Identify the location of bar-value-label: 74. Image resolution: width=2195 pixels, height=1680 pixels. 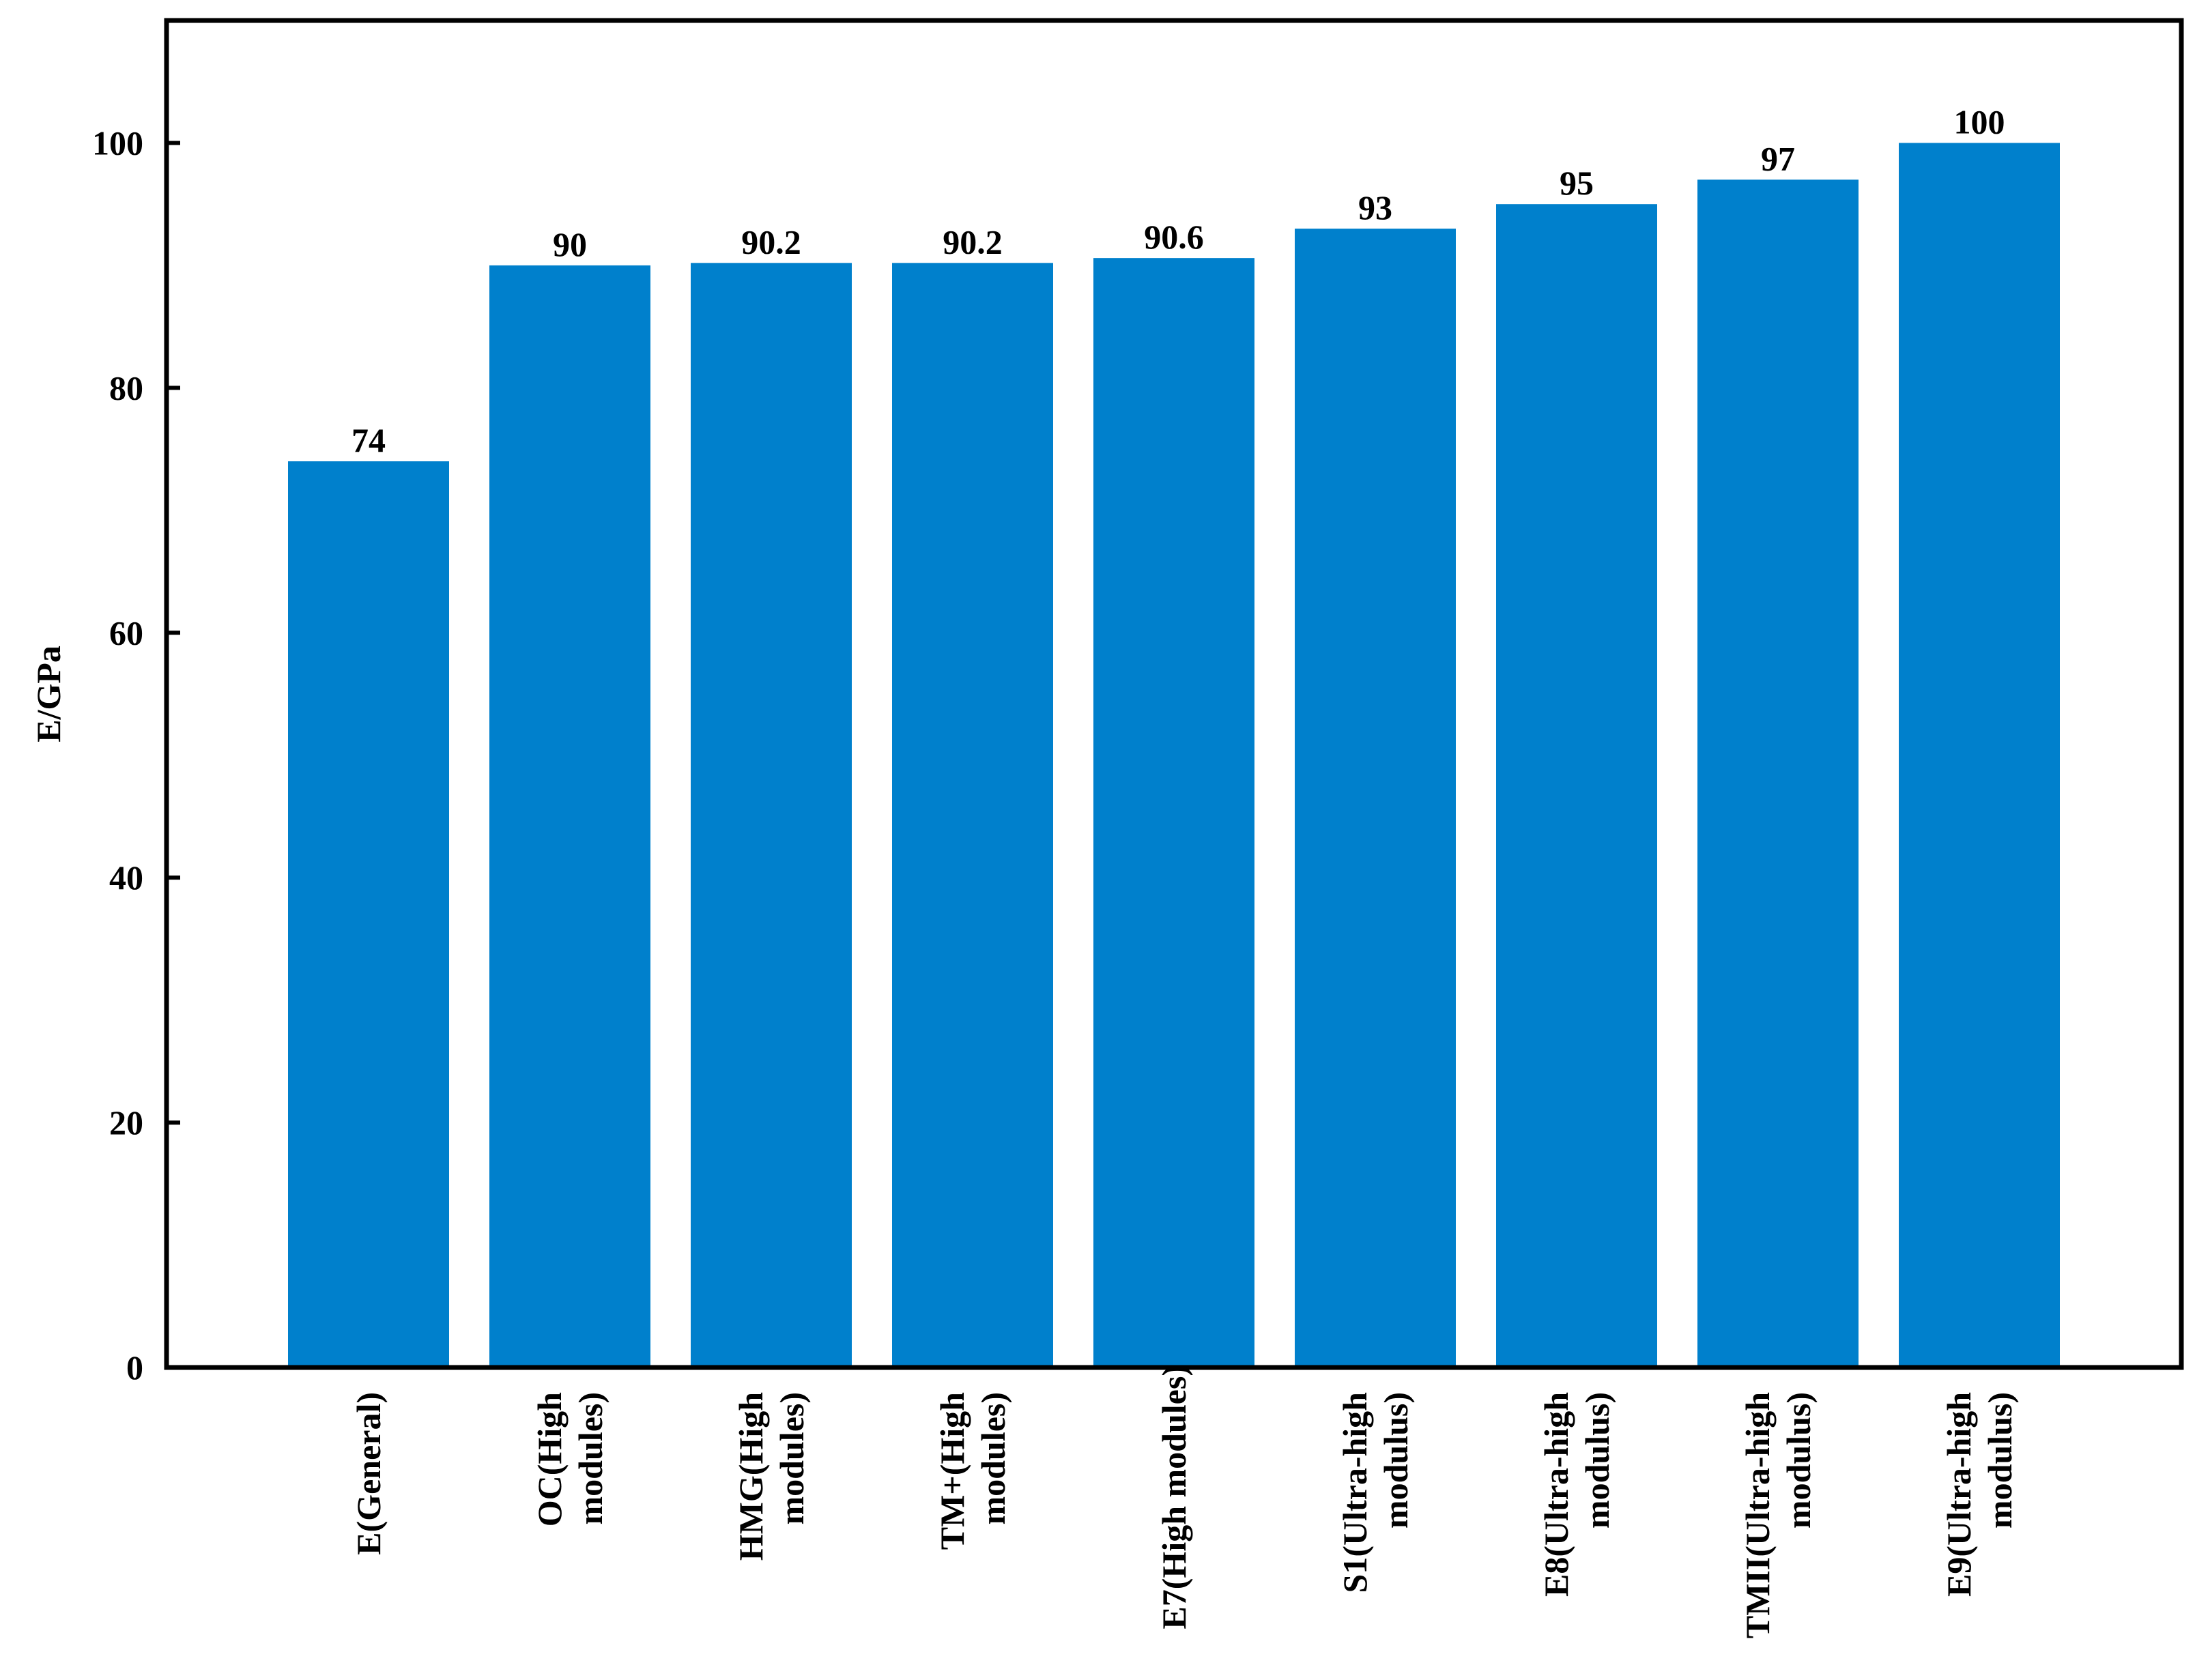
(369, 440).